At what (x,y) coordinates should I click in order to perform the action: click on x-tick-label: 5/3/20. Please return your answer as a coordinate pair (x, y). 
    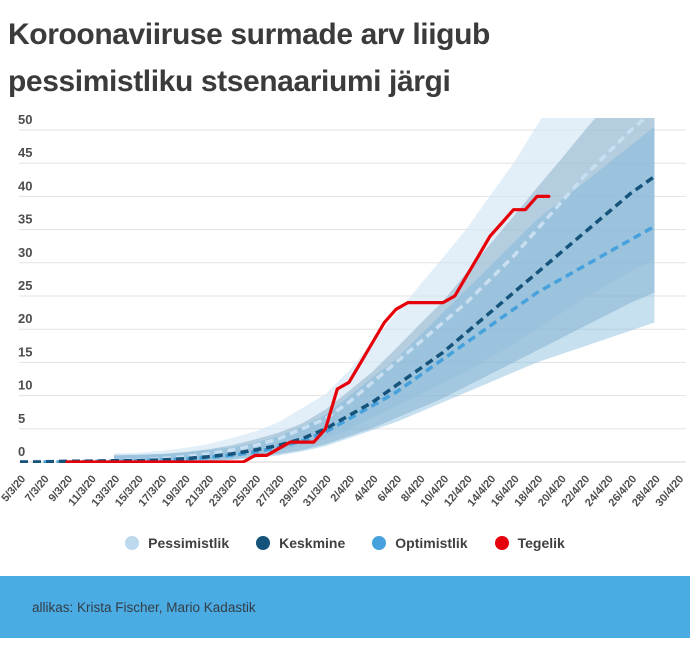
    Looking at the image, I should click on (14, 488).